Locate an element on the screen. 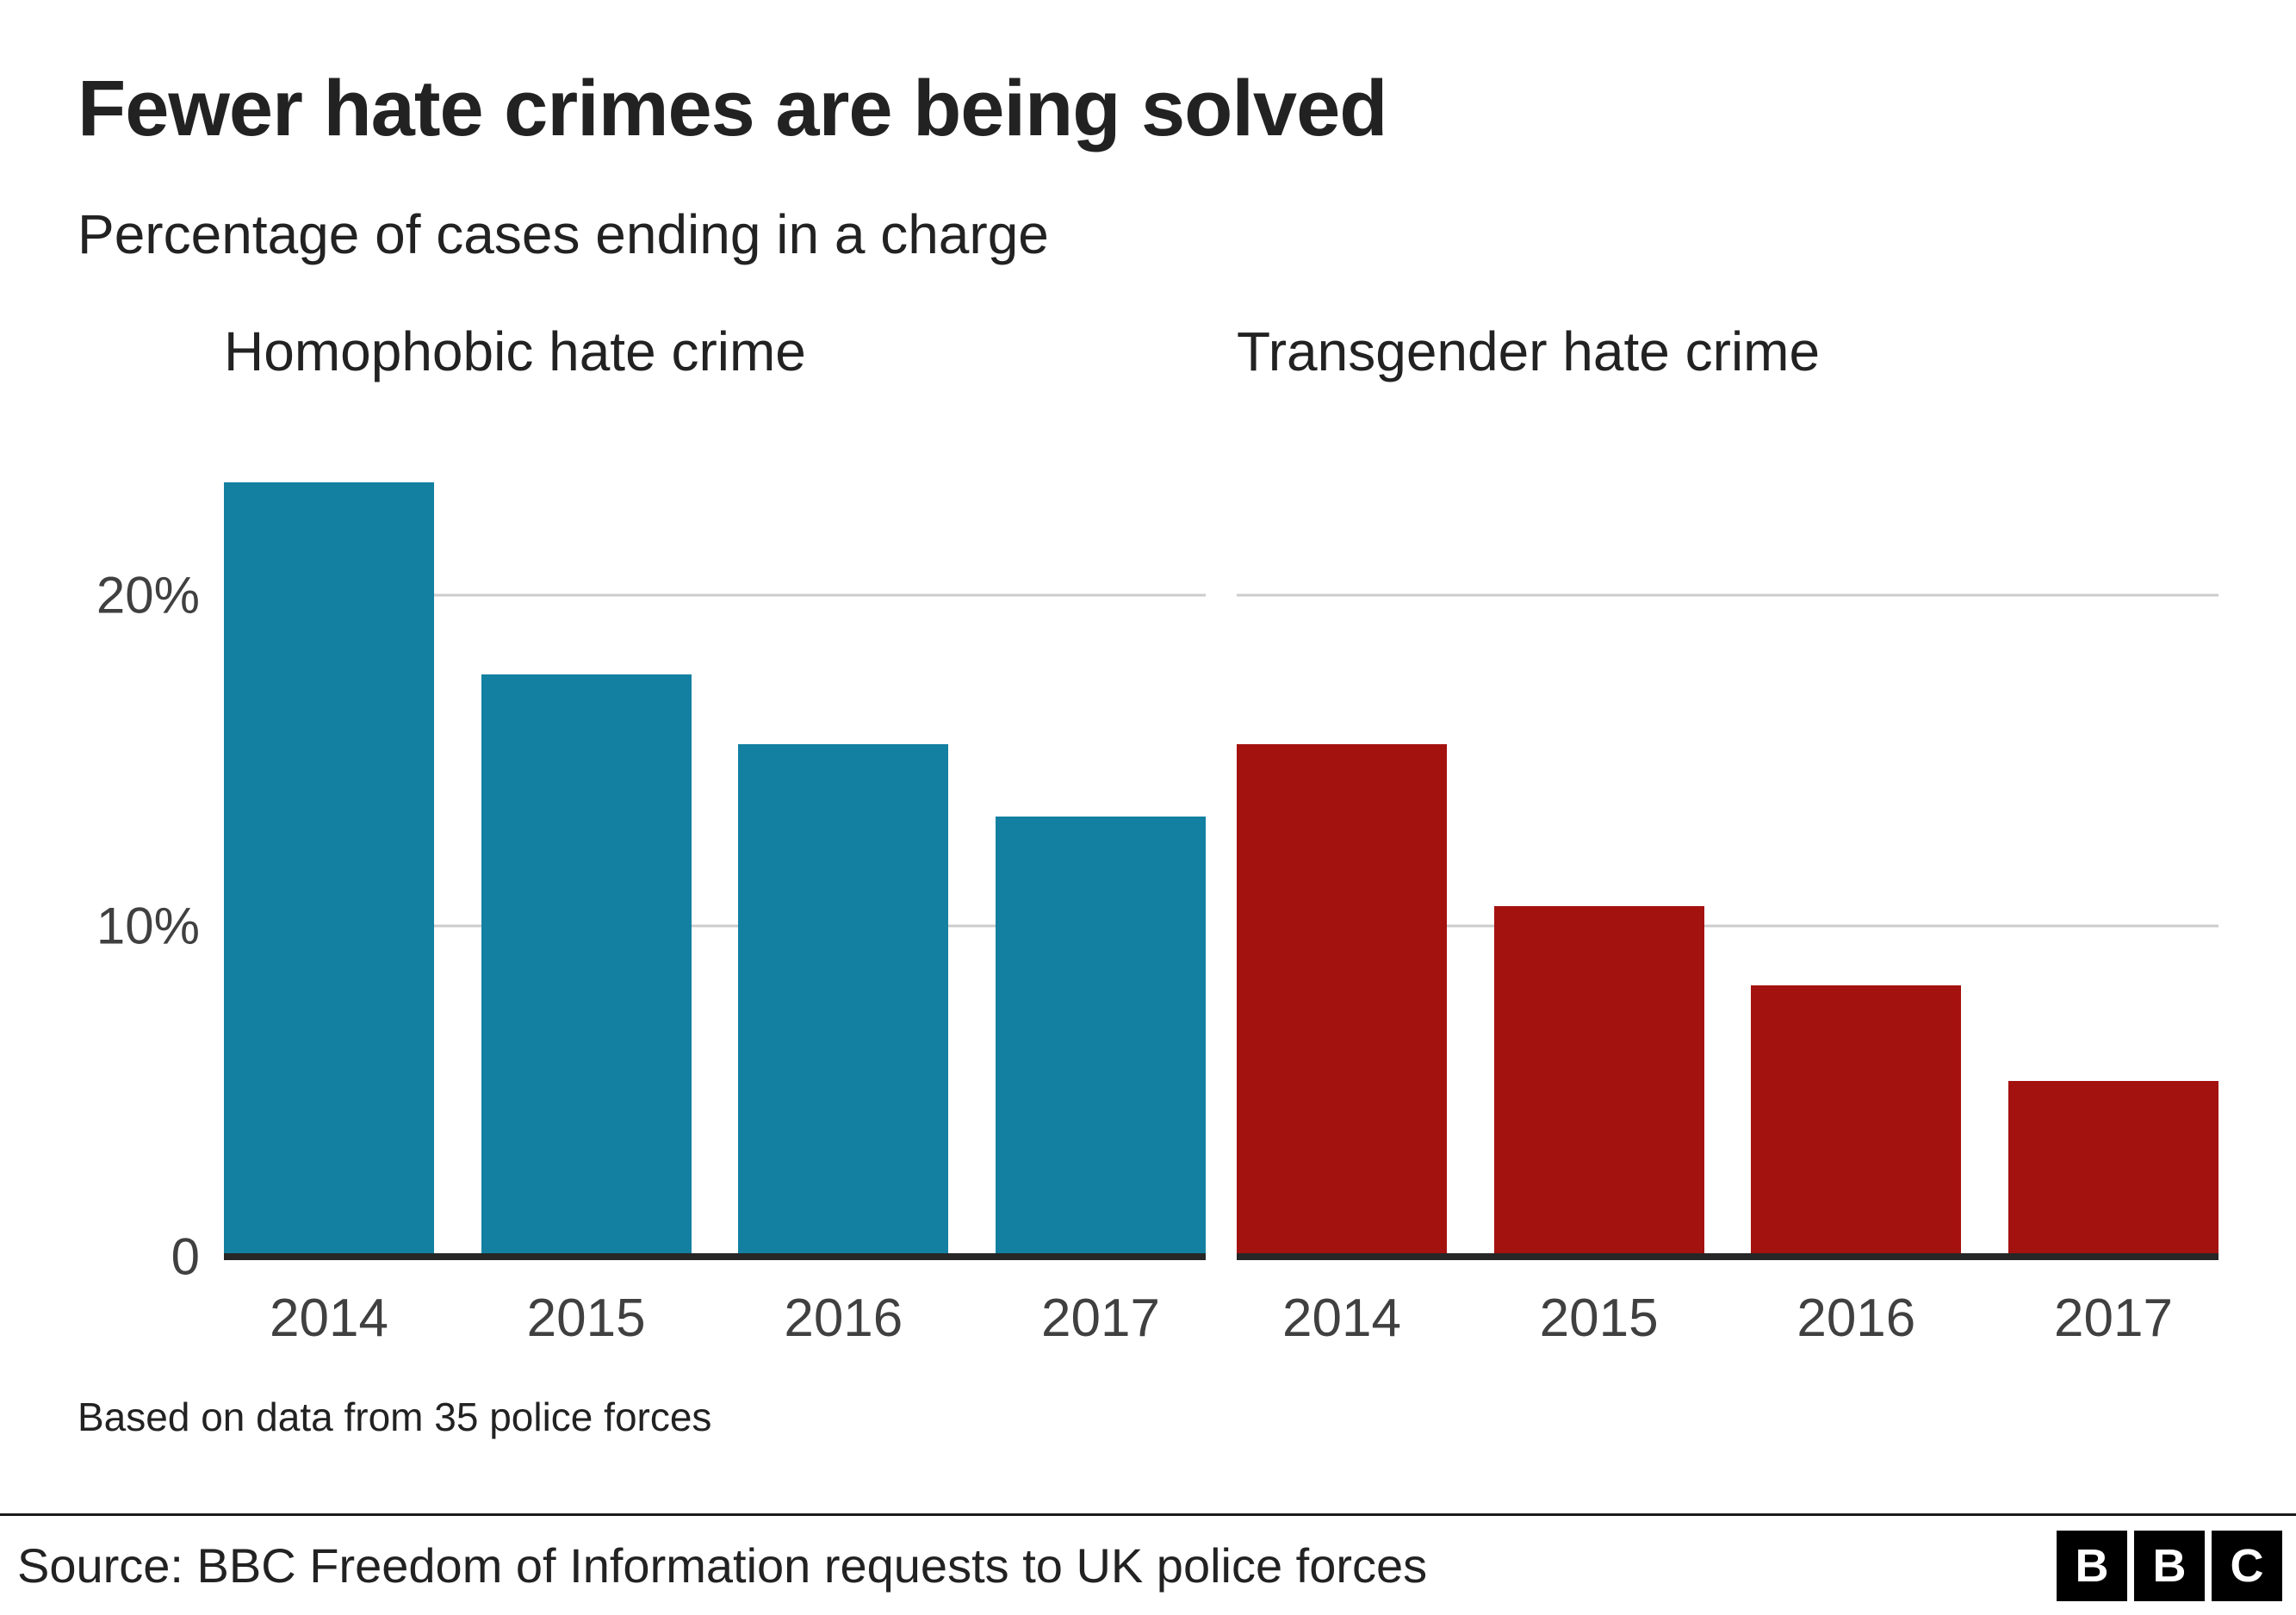 The height and width of the screenshot is (1615, 2296). bbc-logo-letter: C is located at coordinates (2247, 1565).